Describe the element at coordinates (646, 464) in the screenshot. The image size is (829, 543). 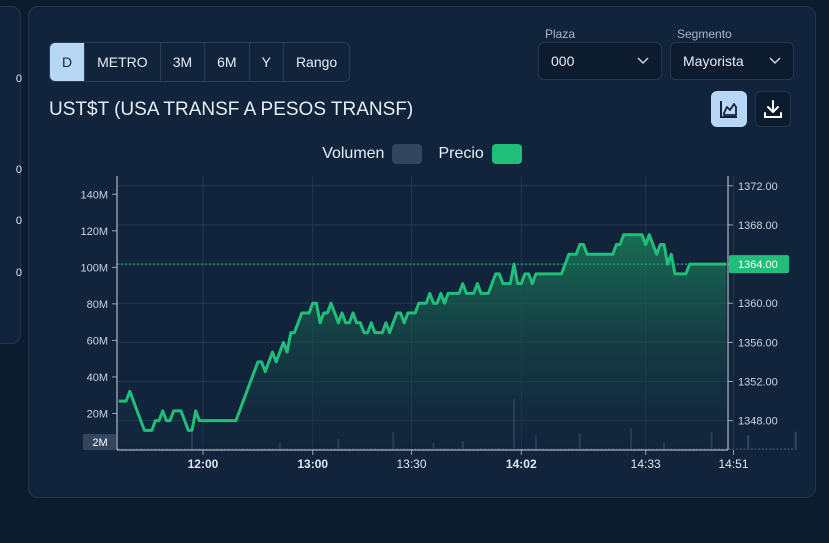
I see `time-tick-label: 14:33` at that location.